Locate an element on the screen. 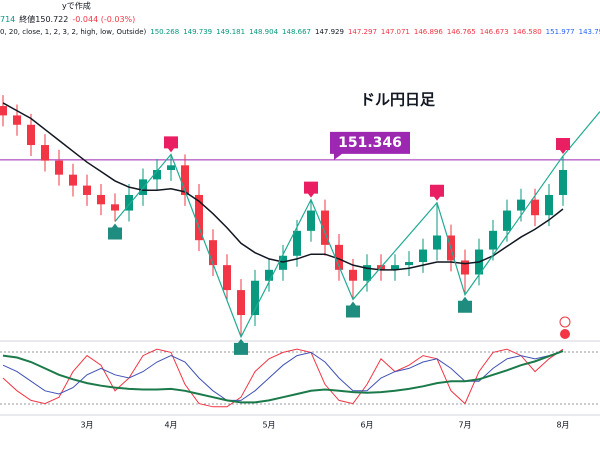  indicator-value: 148.667 is located at coordinates (296, 32).